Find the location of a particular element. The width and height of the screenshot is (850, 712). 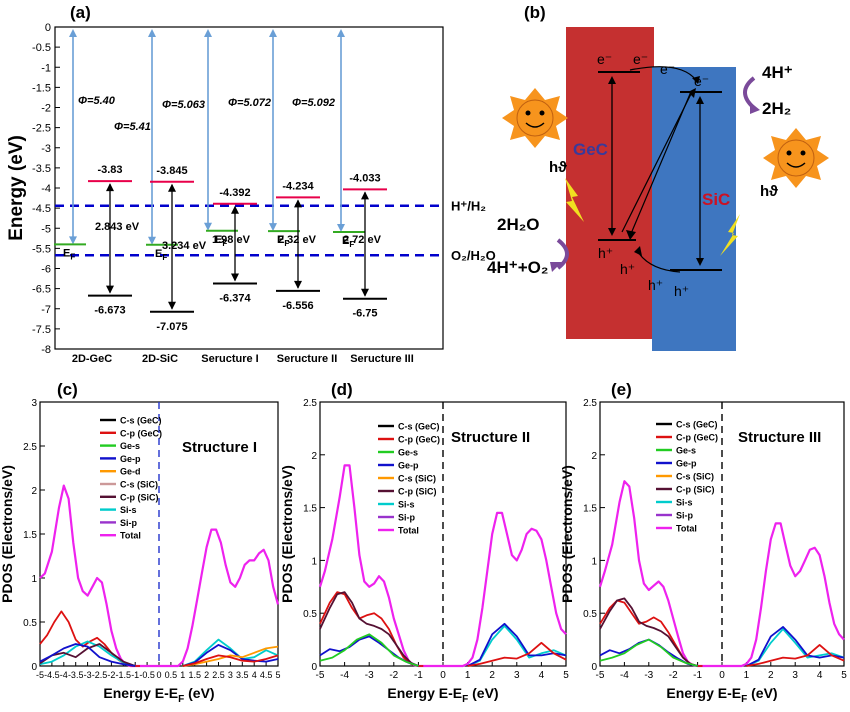

electron-transfer-arrow is located at coordinates (663, 73).